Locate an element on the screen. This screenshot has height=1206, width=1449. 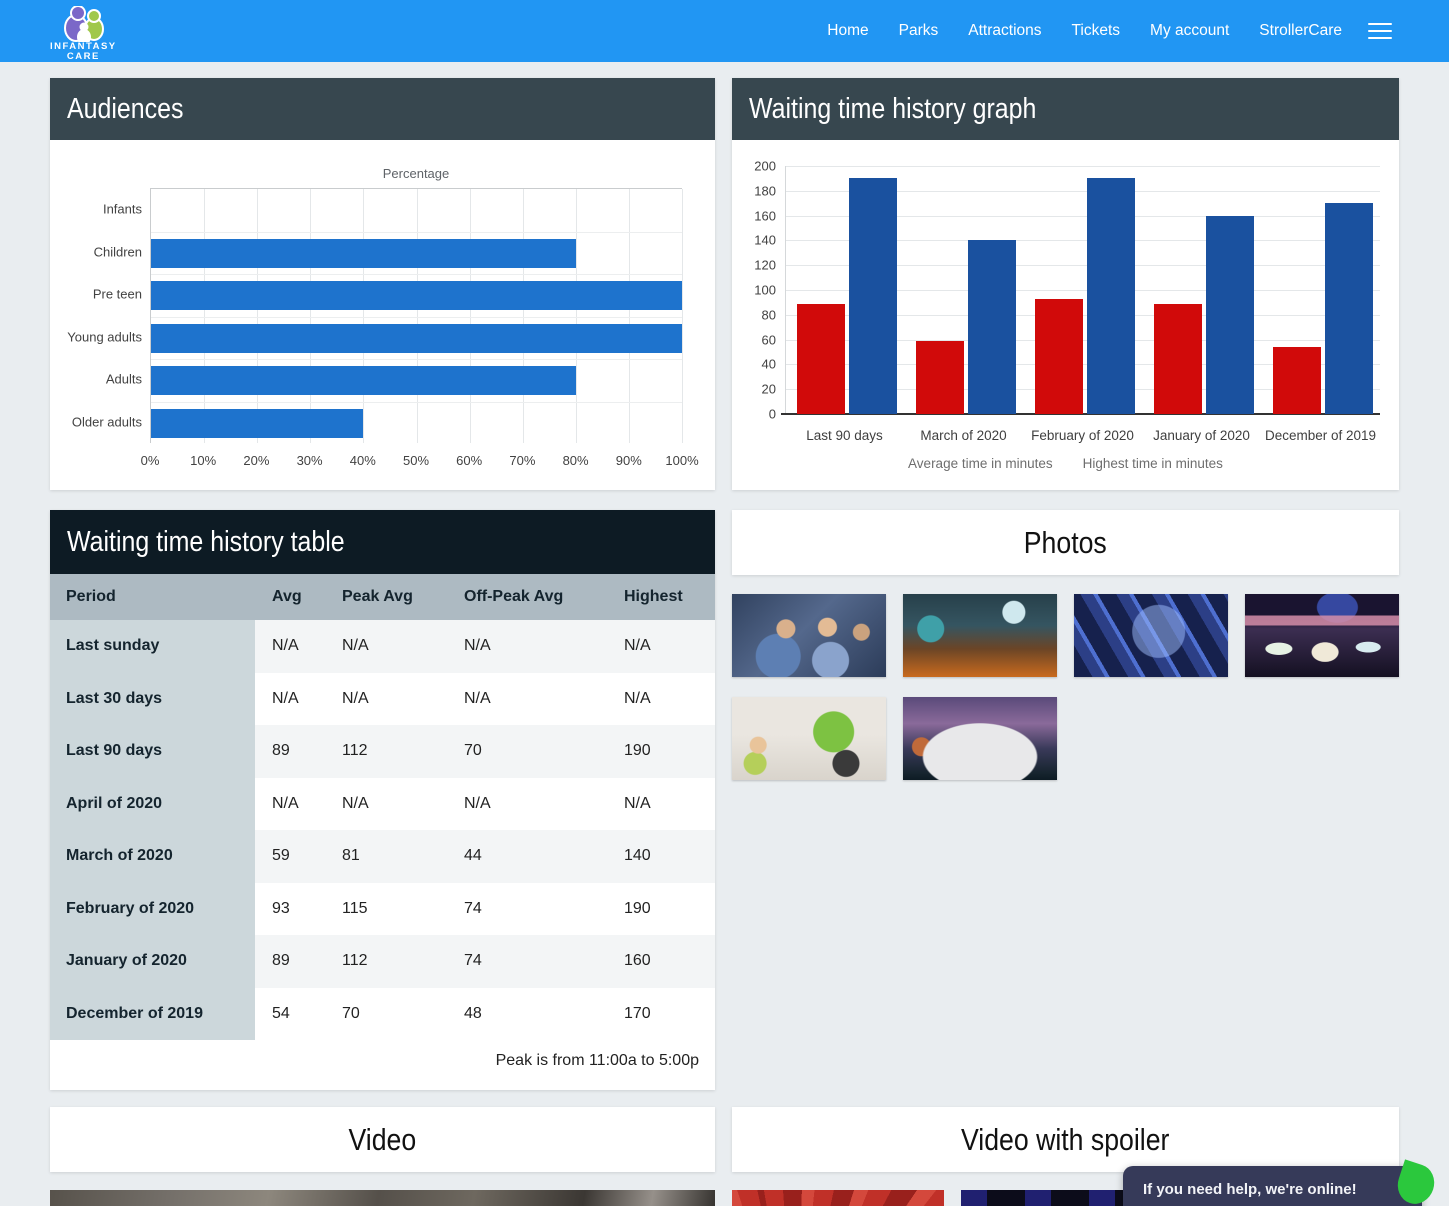
audiences-panel-title: Audiences is located at coordinates (125, 108).